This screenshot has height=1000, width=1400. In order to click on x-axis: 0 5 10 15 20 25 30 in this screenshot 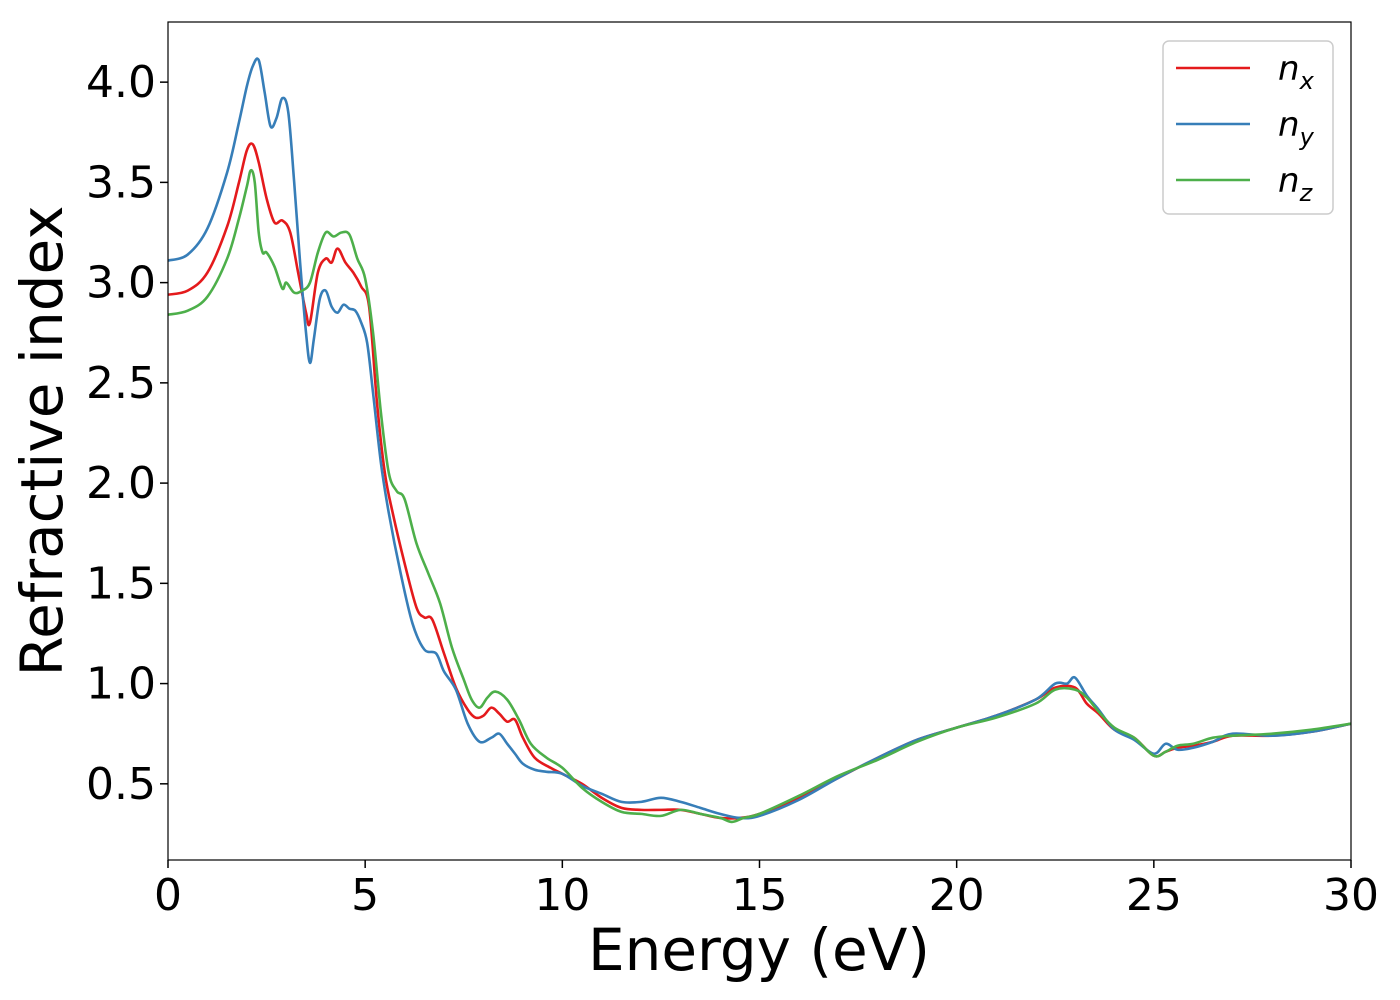, I will do `click(766, 890)`.